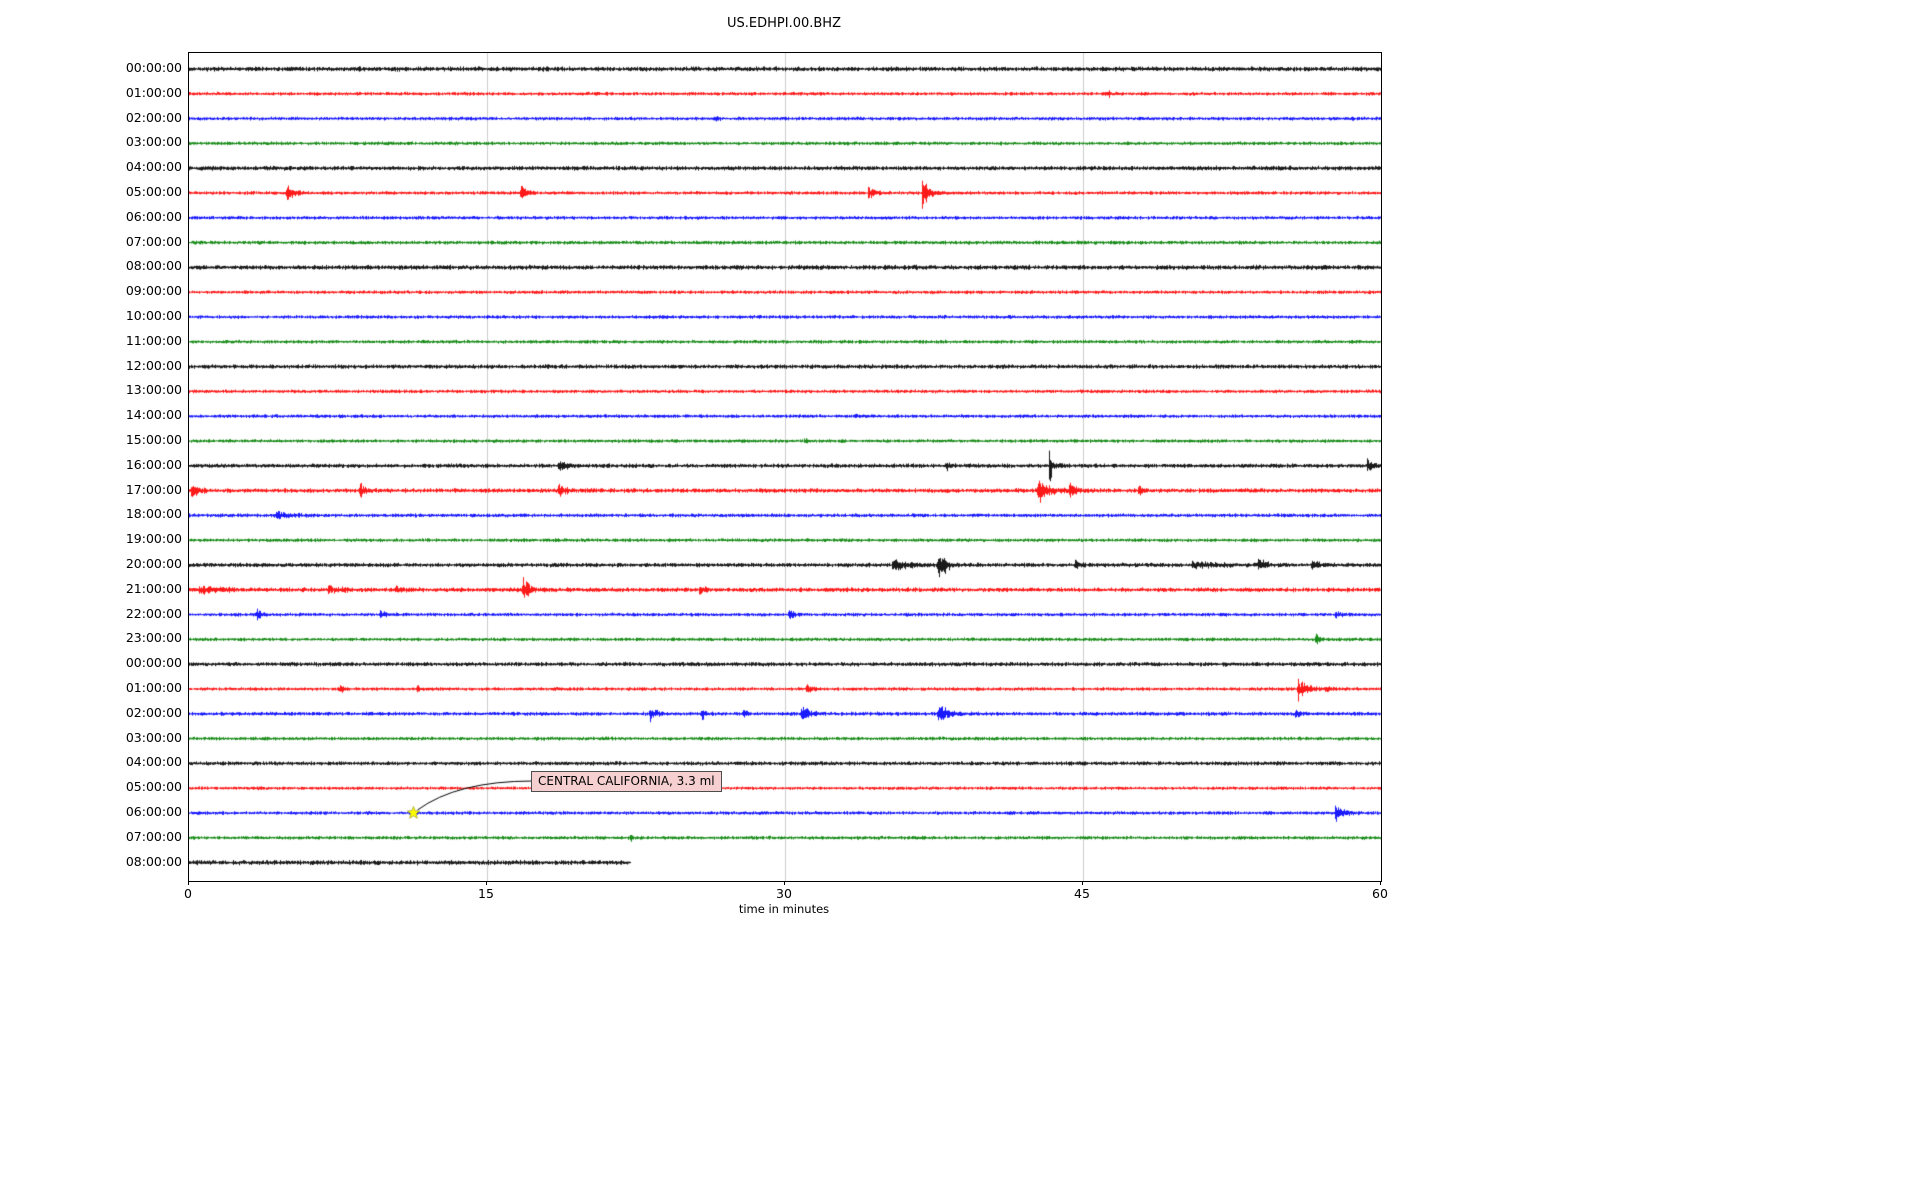 The image size is (1920, 1200). Describe the element at coordinates (153, 365) in the screenshot. I see `y-tick-label: 12:00:00` at that location.